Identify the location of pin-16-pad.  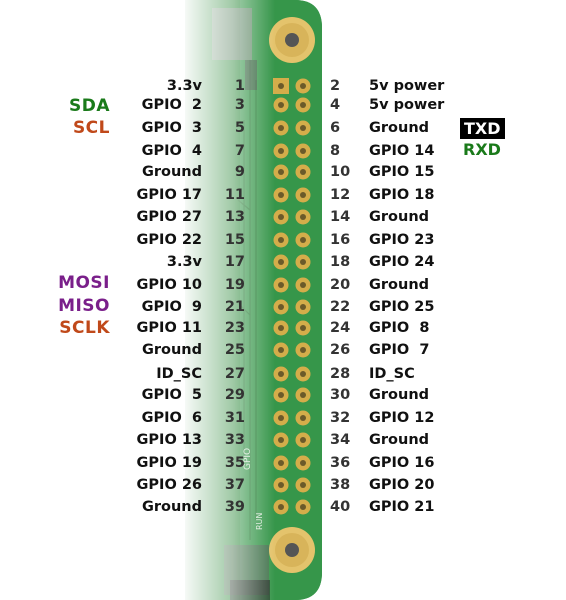
(303, 240).